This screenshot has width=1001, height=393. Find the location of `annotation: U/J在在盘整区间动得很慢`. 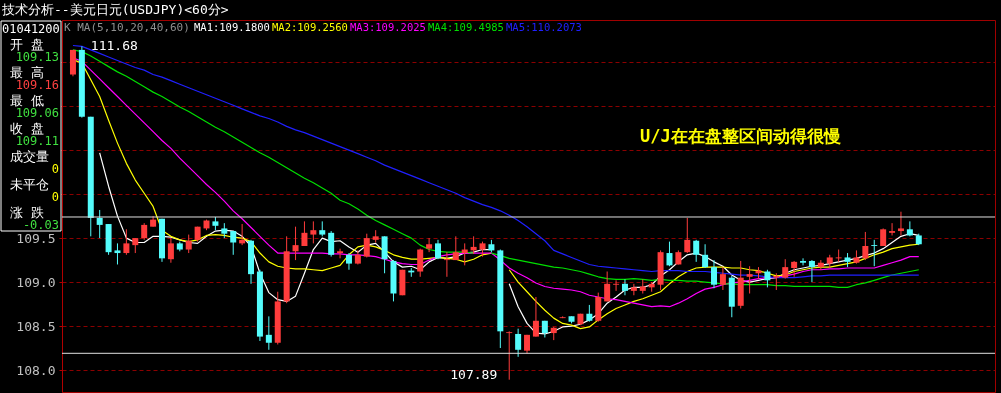

annotation: U/J在在盘整区间动得很慢 is located at coordinates (740, 136).